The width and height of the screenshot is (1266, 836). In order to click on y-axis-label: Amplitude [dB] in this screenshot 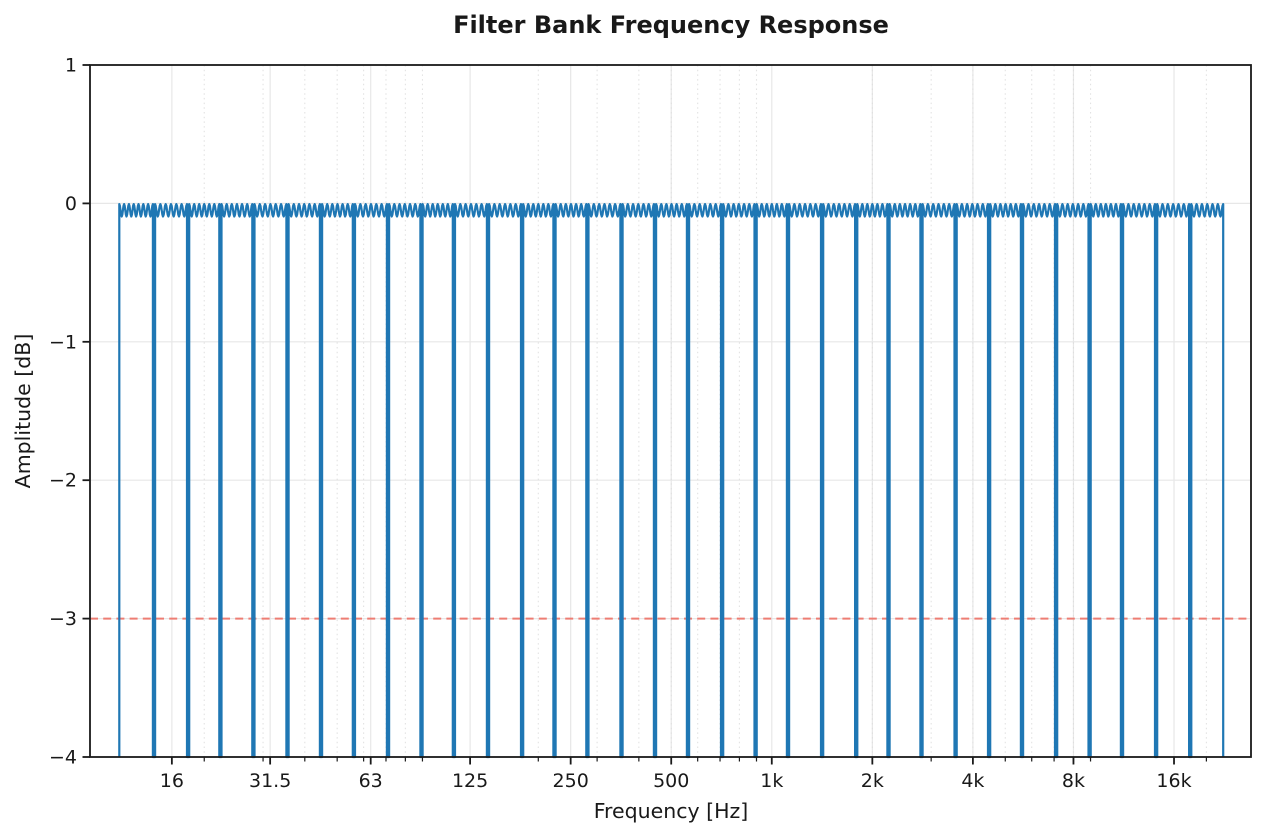, I will do `click(23, 411)`.